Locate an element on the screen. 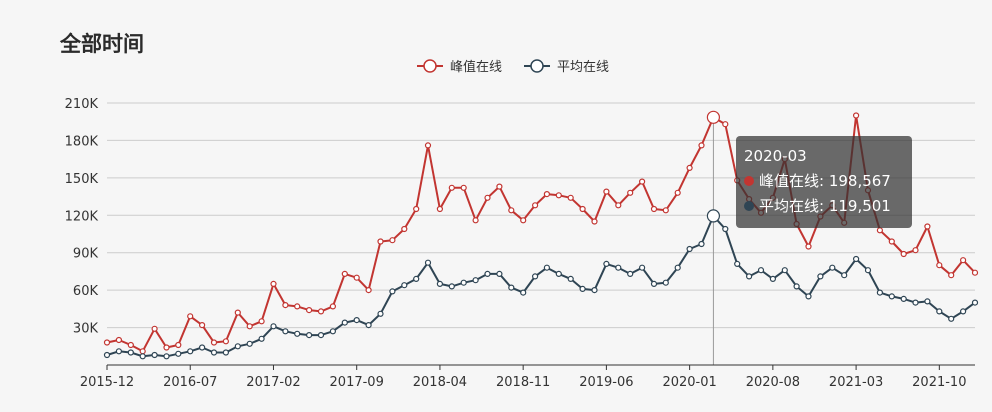  x-tick-label: 2018-04 is located at coordinates (440, 382).